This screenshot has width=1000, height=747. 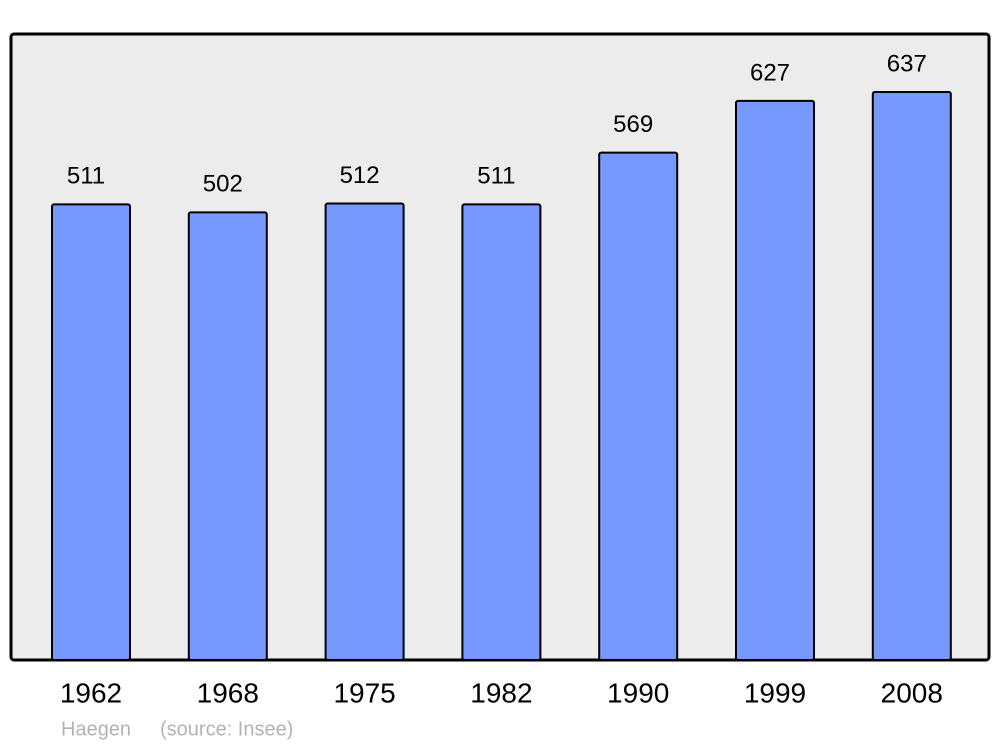 I want to click on x-tick-label: 1968, so click(x=228, y=692).